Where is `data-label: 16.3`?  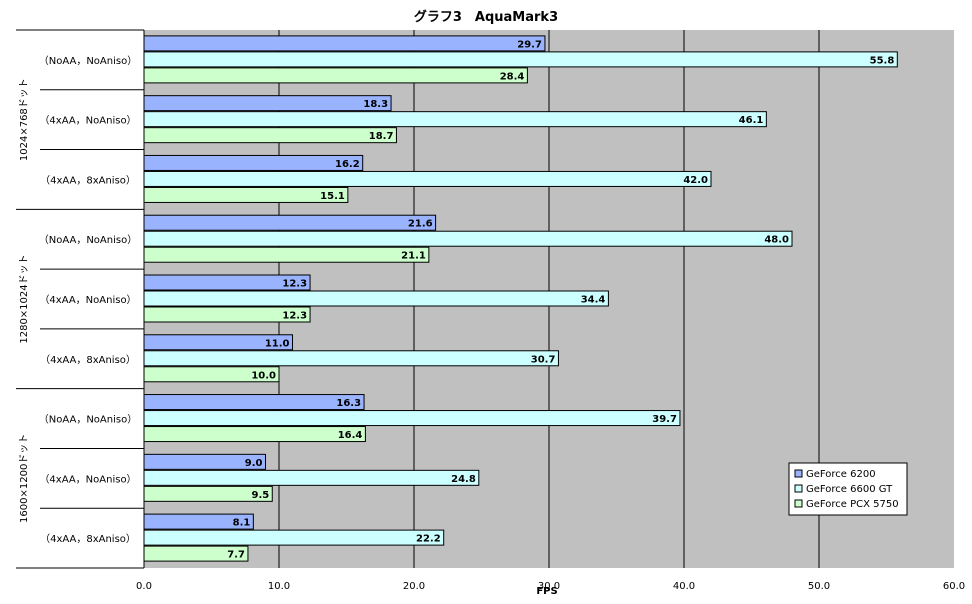
data-label: 16.3 is located at coordinates (348, 403).